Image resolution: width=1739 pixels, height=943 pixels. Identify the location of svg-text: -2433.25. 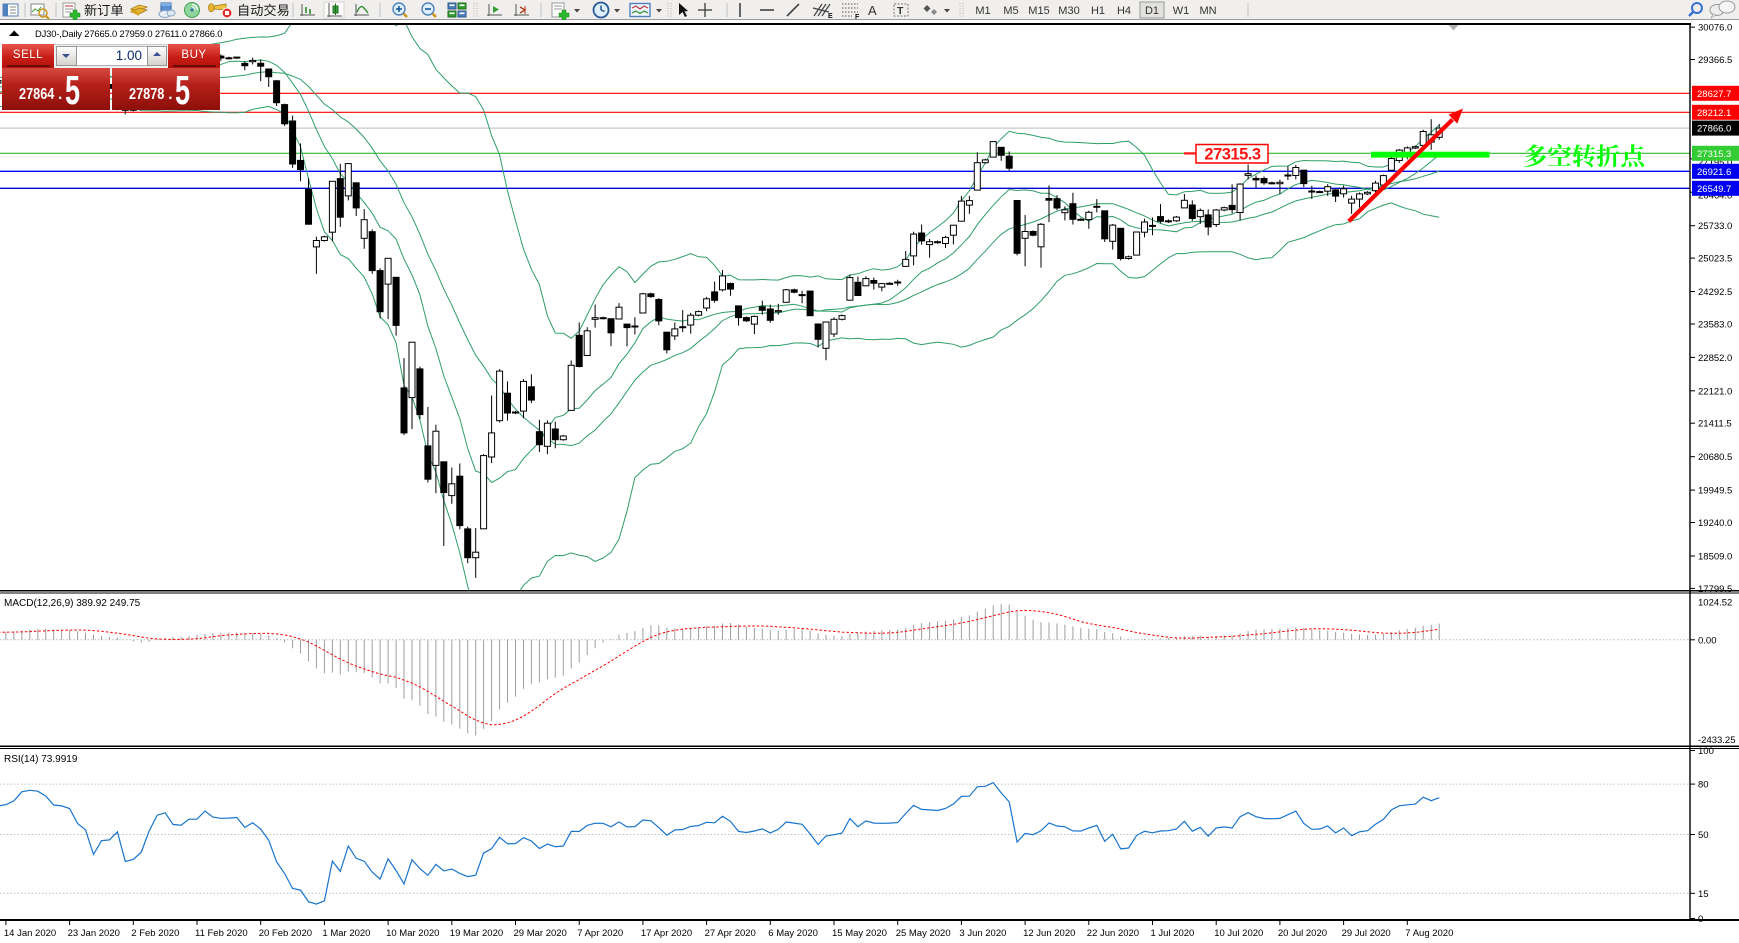
(1717, 740).